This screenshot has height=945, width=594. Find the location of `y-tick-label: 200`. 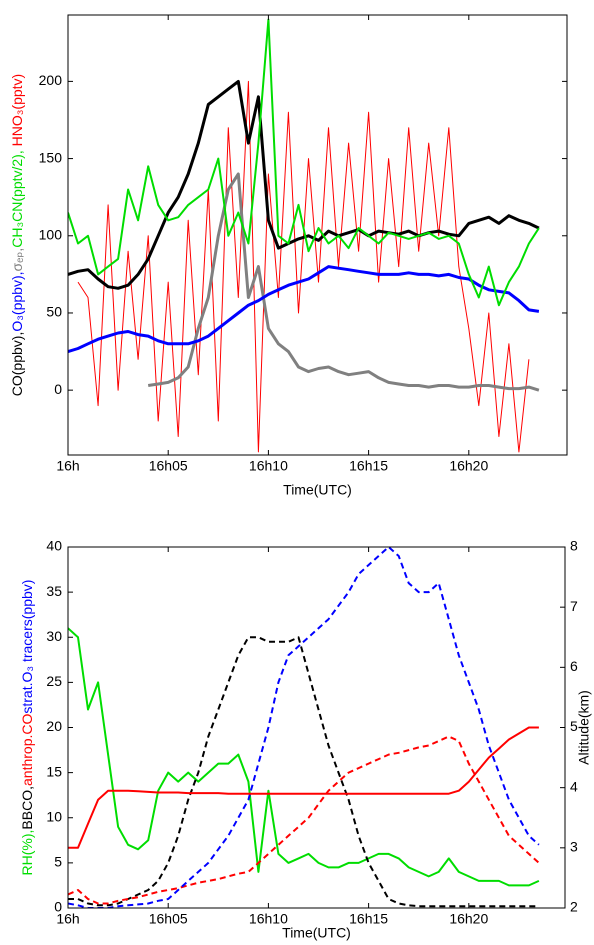

y-tick-label: 200 is located at coordinates (51, 80).